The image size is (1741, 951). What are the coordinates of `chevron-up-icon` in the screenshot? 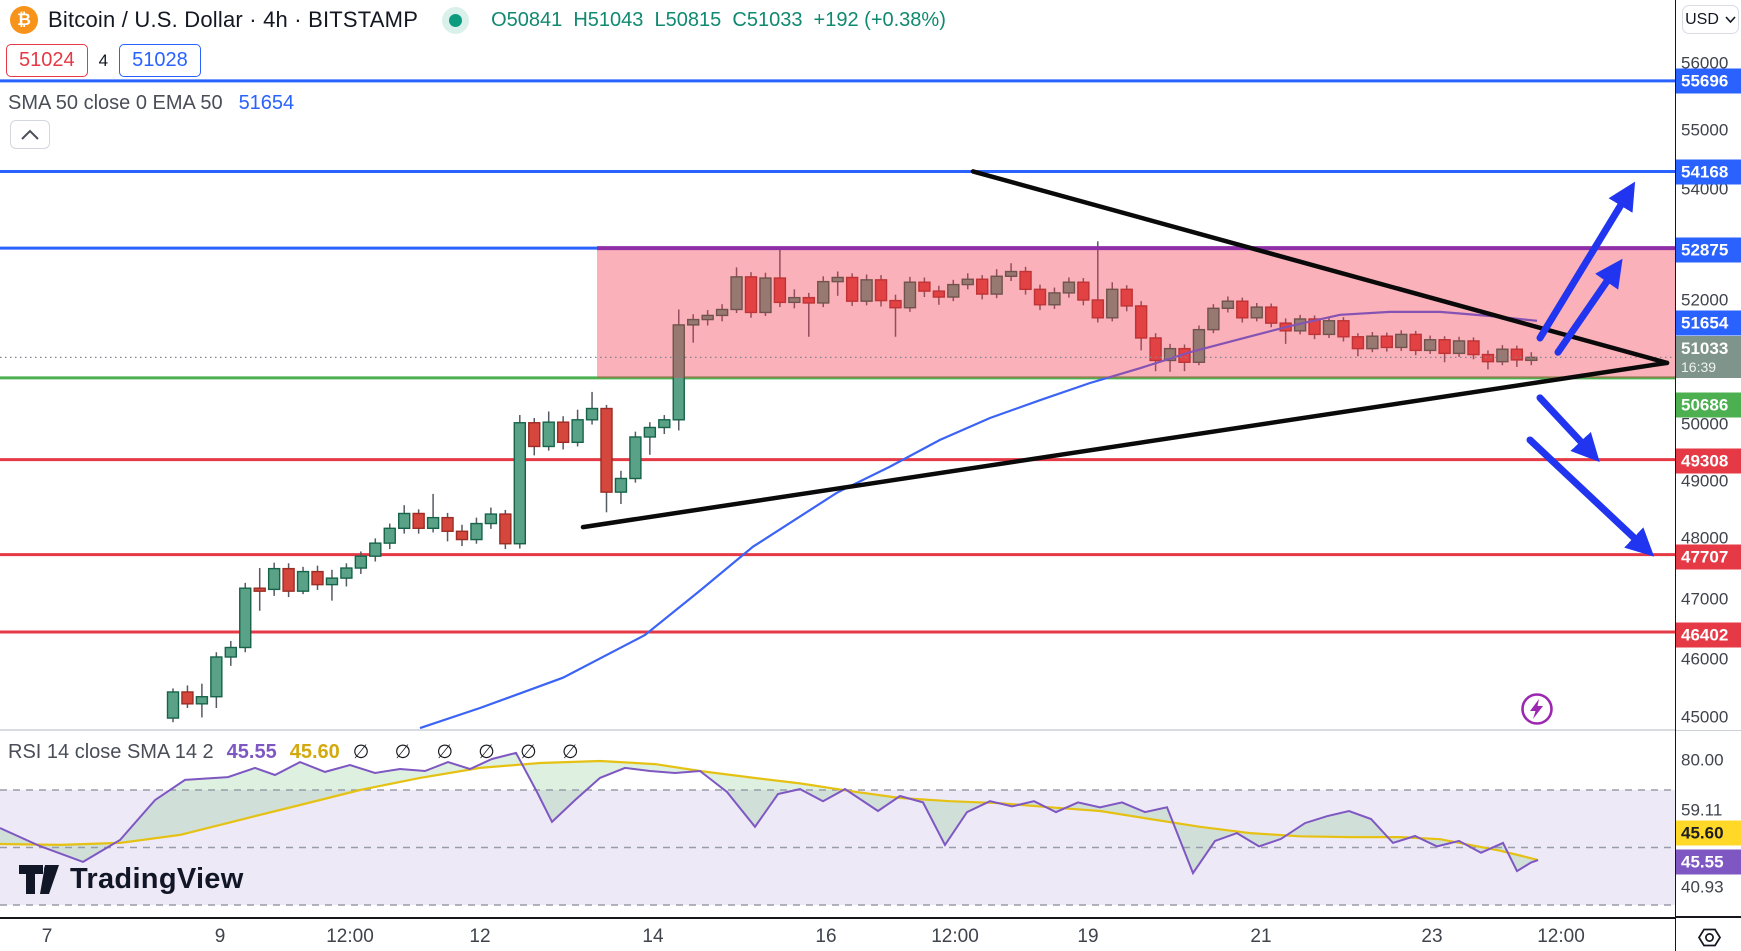 It's located at (30, 134).